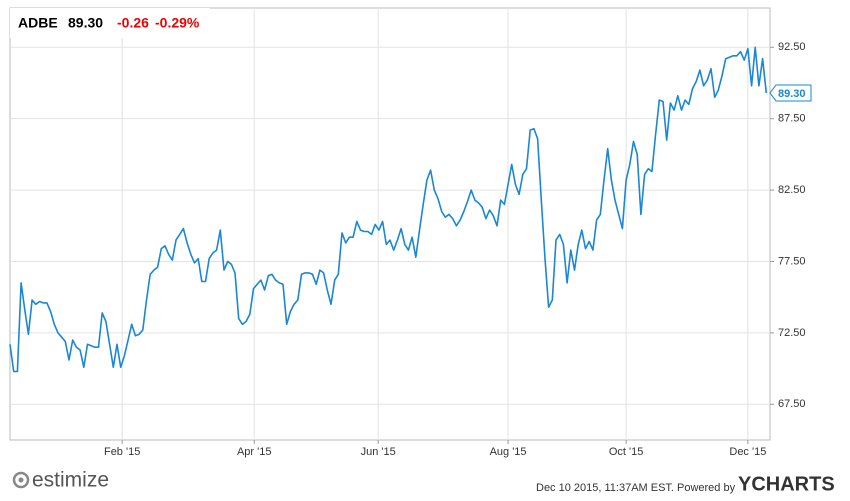 The width and height of the screenshot is (850, 501). What do you see at coordinates (706, 488) in the screenshot?
I see `powered-by: Powered by` at bounding box center [706, 488].